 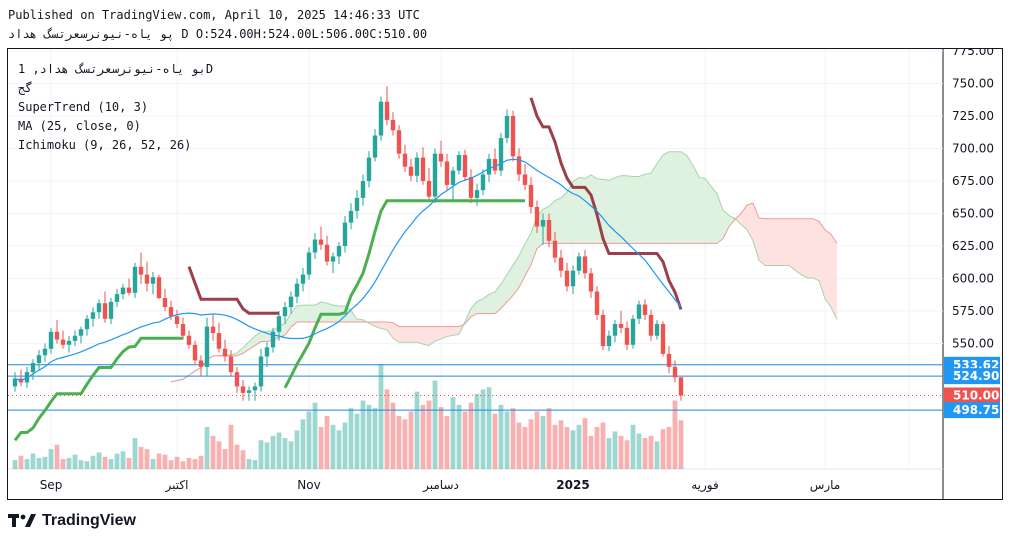 I want to click on price-label-text: 524.90, so click(x=976, y=376).